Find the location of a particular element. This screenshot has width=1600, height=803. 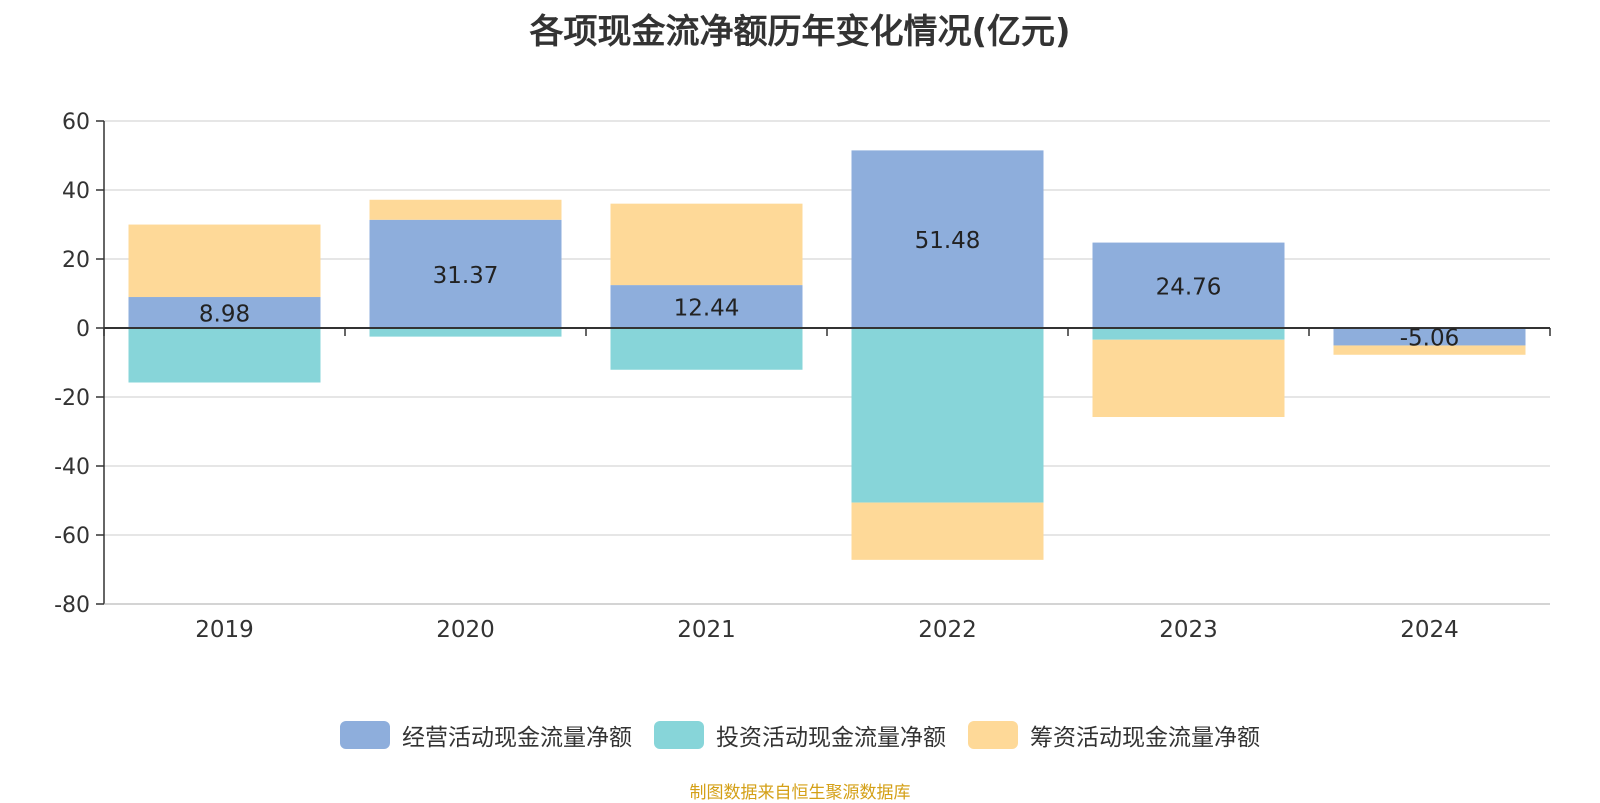

y-tick-label: 0 is located at coordinates (83, 329).